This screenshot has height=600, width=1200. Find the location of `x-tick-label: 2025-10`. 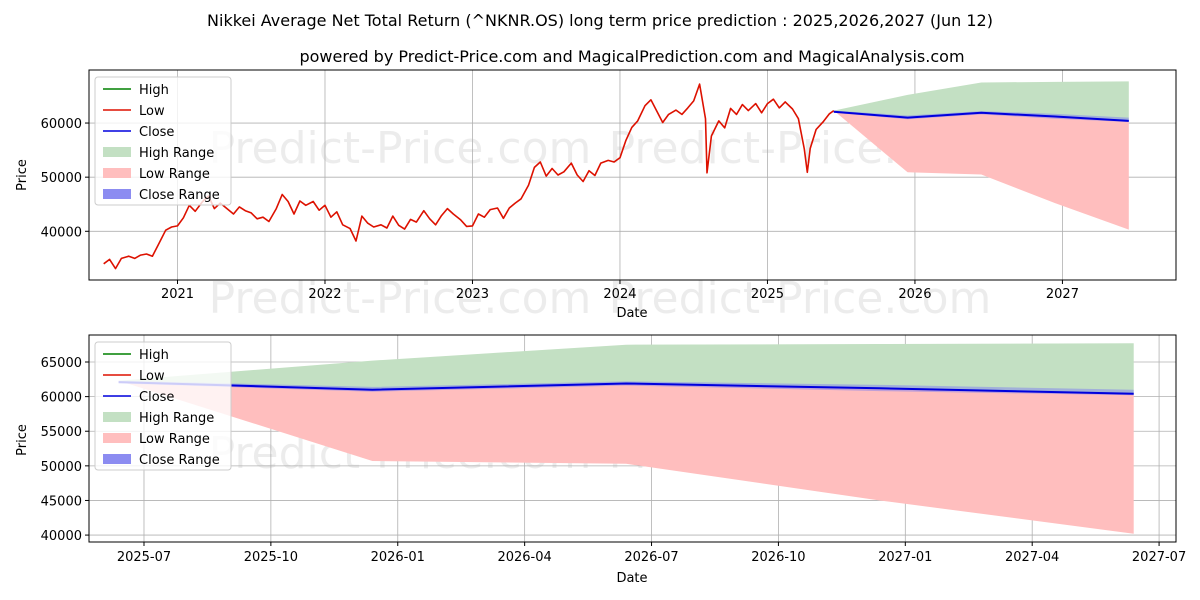

x-tick-label: 2025-10 is located at coordinates (271, 557).